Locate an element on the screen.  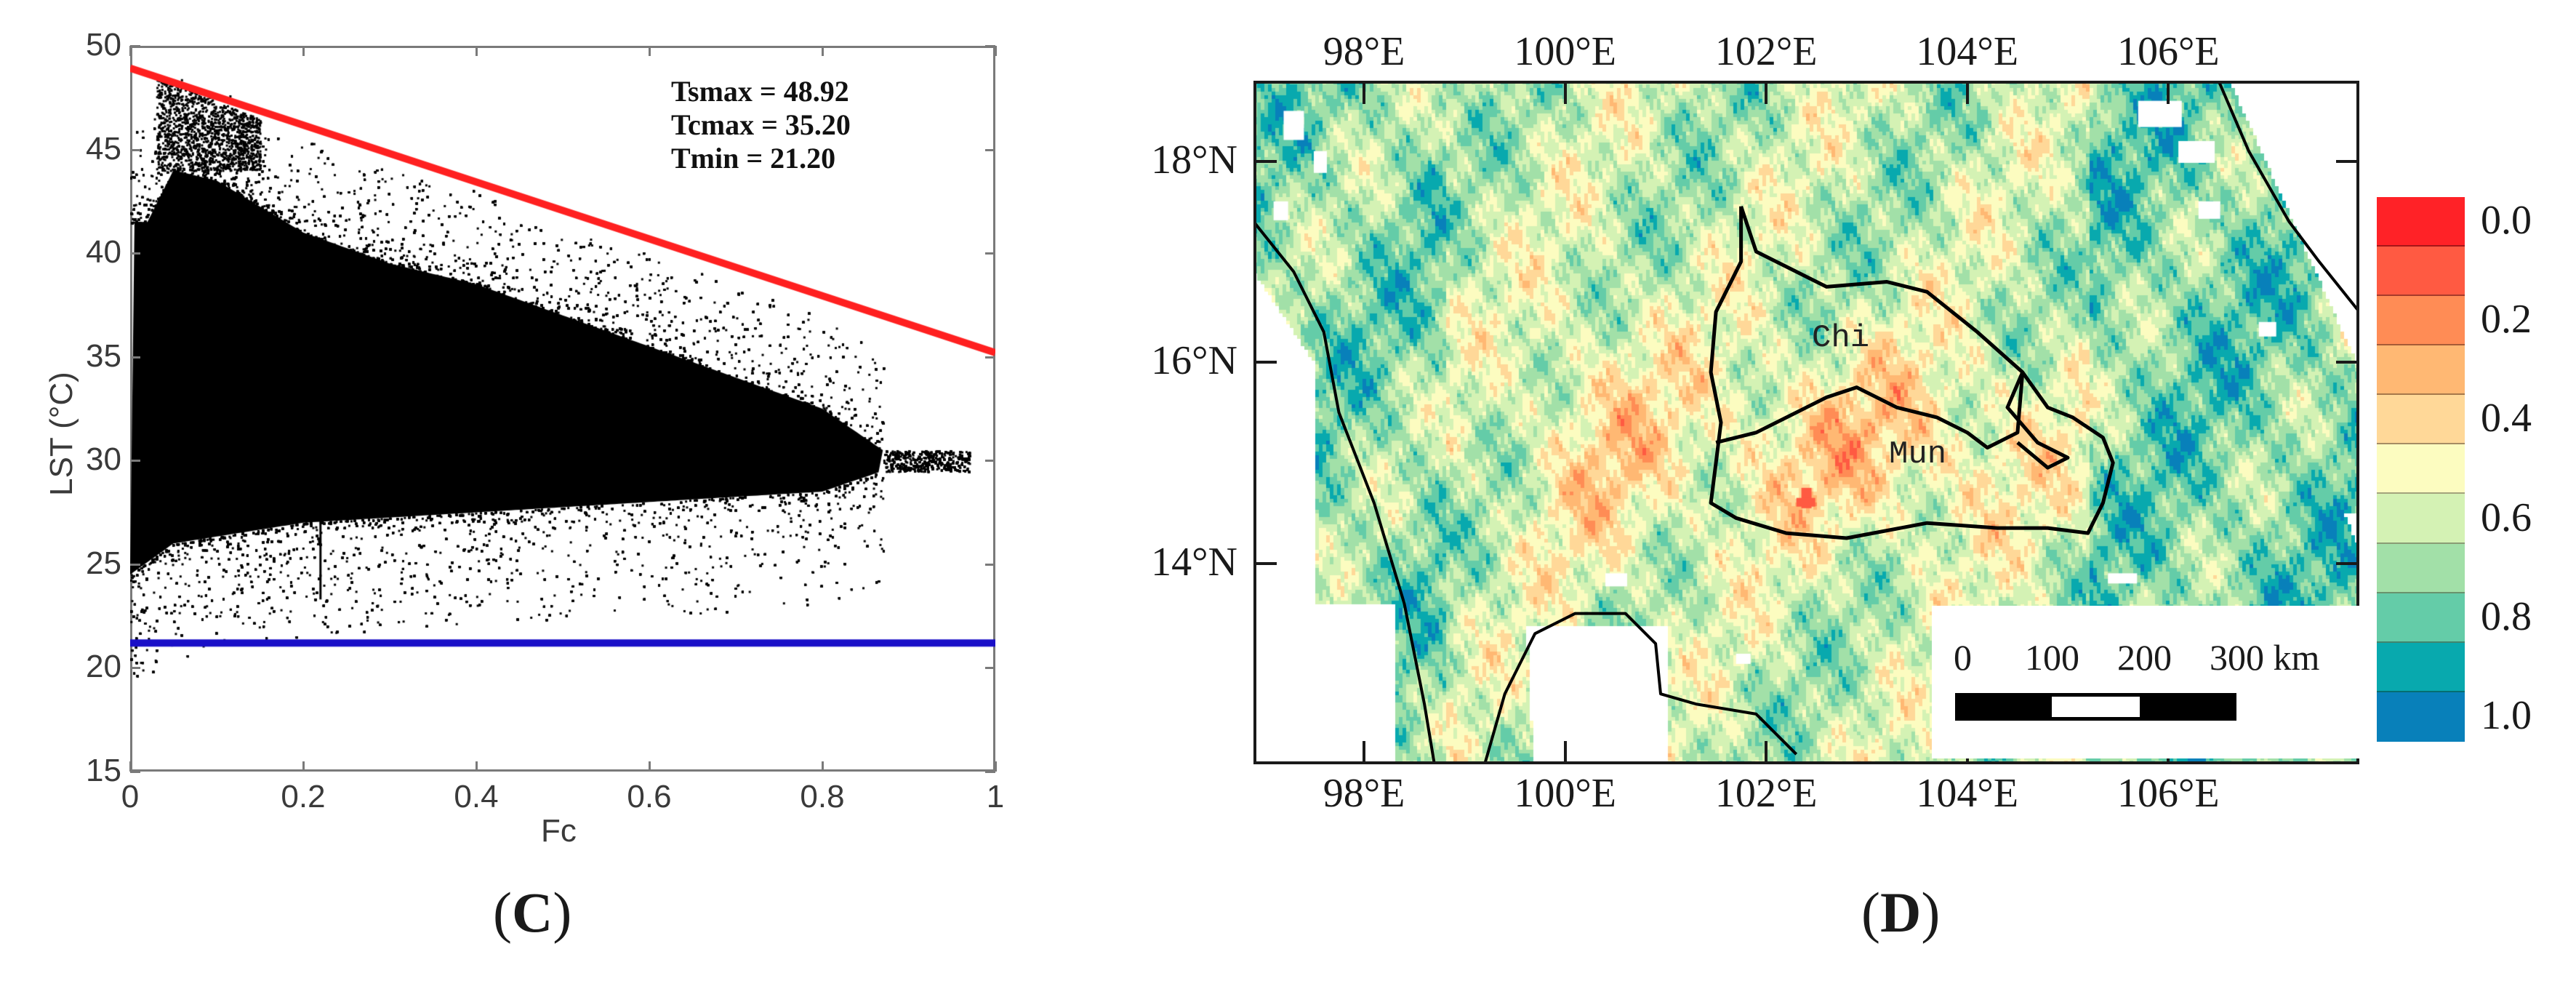
x-axis-label: Fc is located at coordinates (559, 831).